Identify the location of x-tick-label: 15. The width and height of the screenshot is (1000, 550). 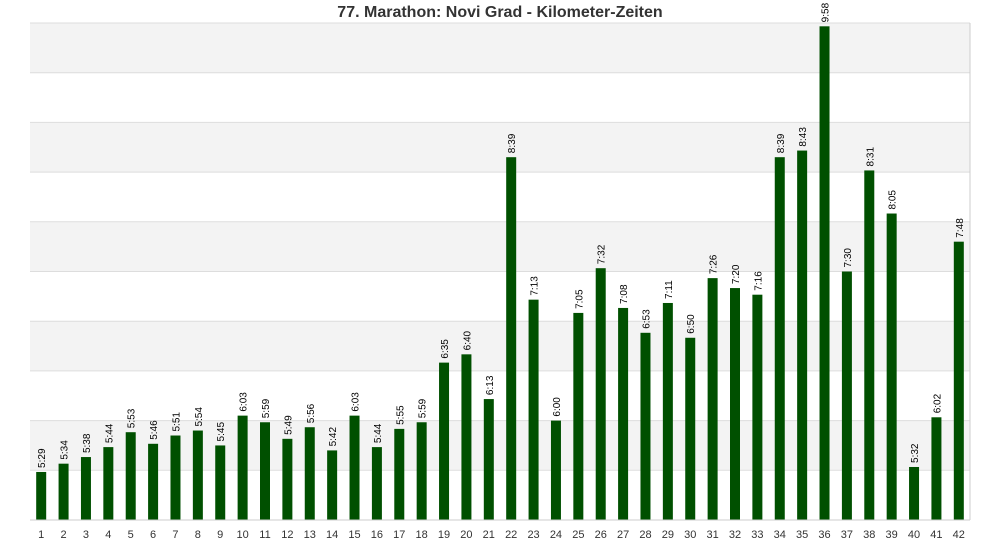
(354, 535).